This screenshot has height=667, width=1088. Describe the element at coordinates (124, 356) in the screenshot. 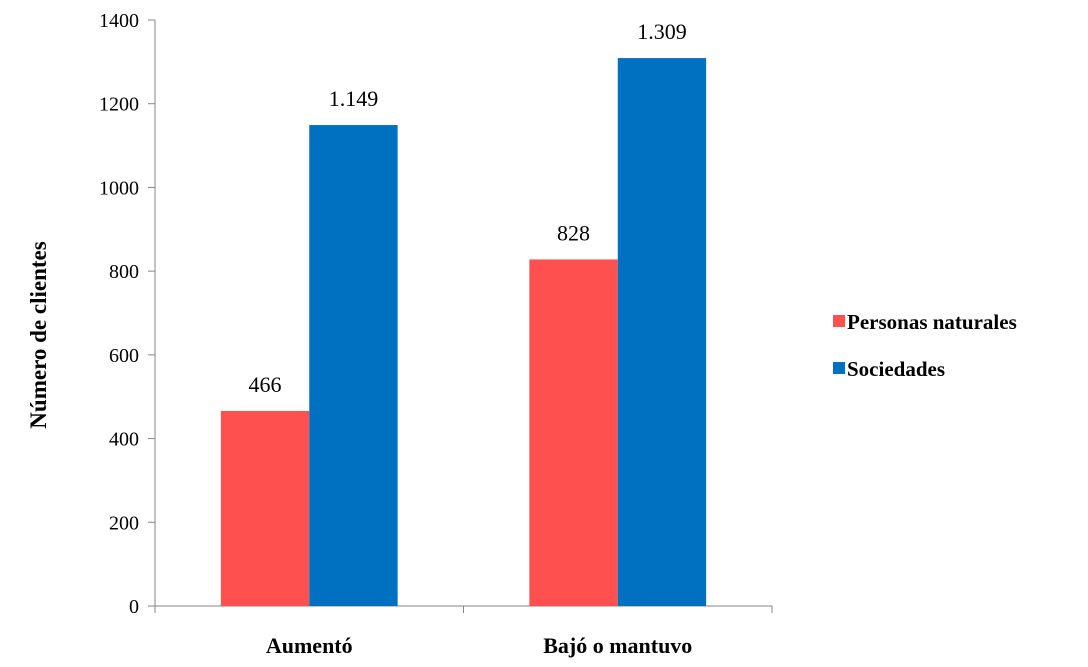

I see `y-tick-label: 600` at that location.